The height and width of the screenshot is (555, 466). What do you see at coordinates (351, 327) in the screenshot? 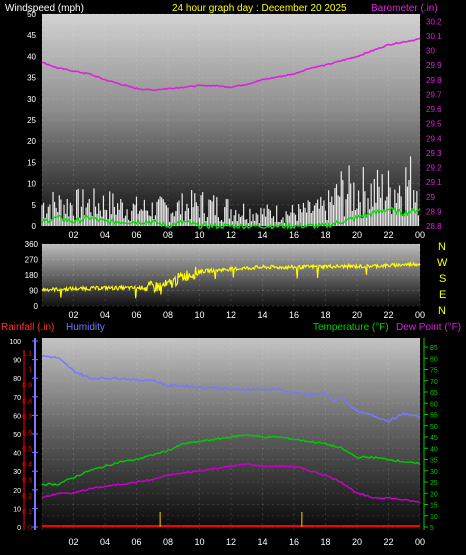
I see `temperature-label: Temperature (°F)` at bounding box center [351, 327].